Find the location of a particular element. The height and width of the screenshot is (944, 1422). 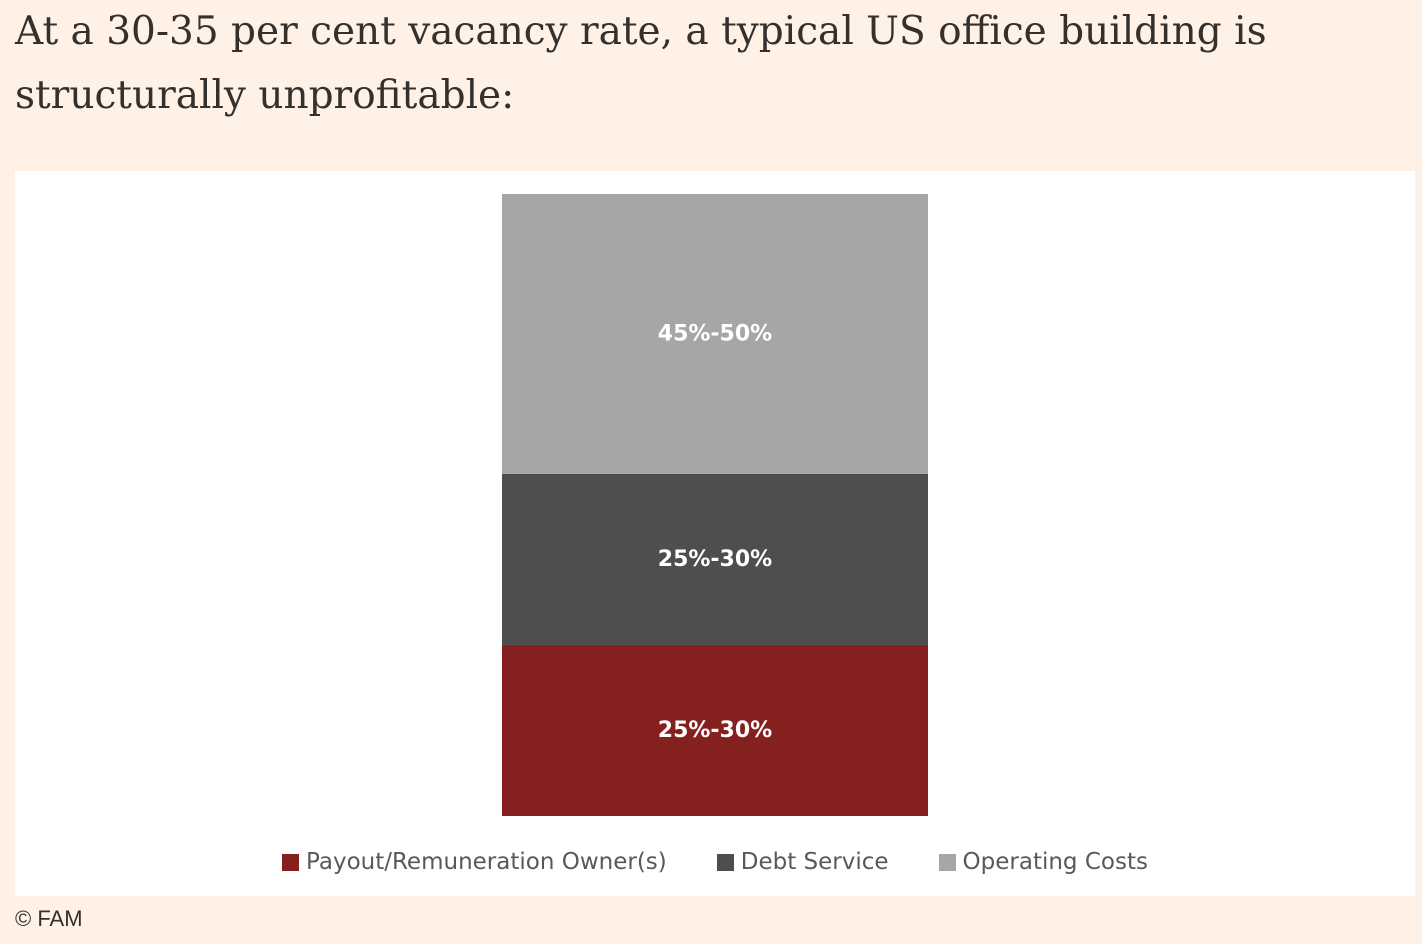

data-label-operating-costs: 45%-50% is located at coordinates (715, 333).